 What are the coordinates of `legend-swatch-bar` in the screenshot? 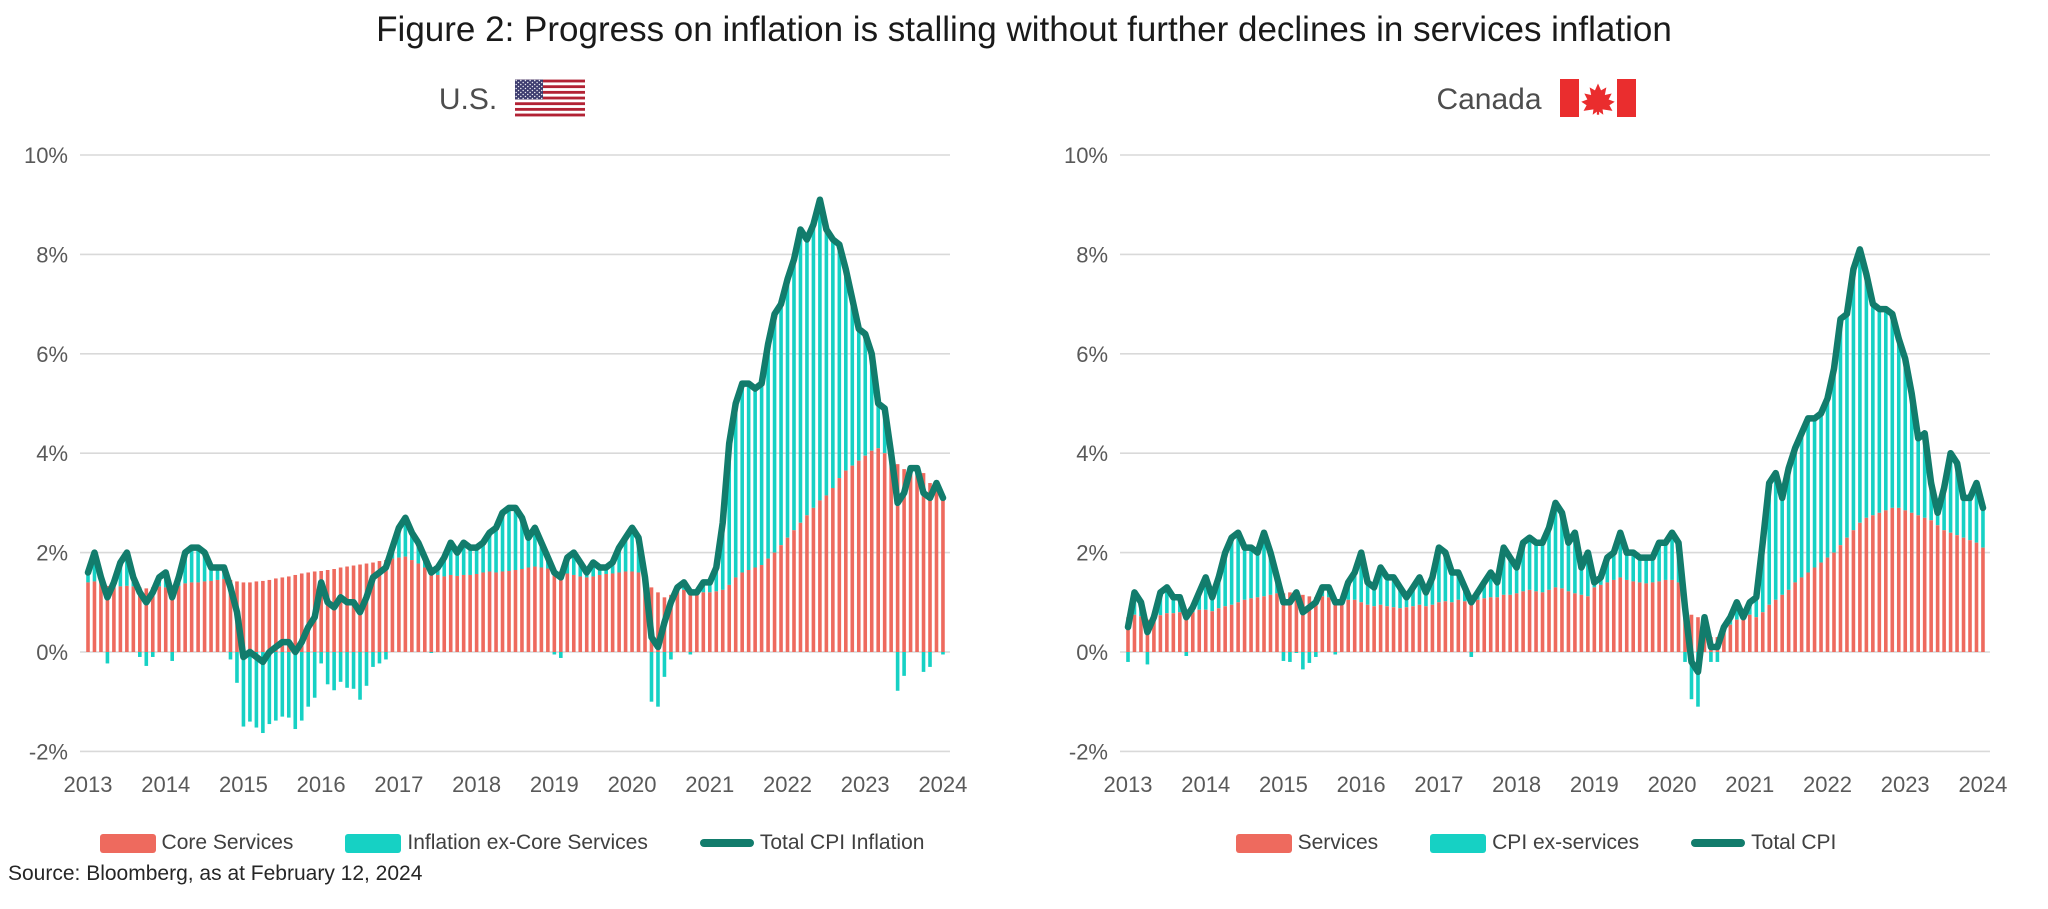 It's located at (1458, 843).